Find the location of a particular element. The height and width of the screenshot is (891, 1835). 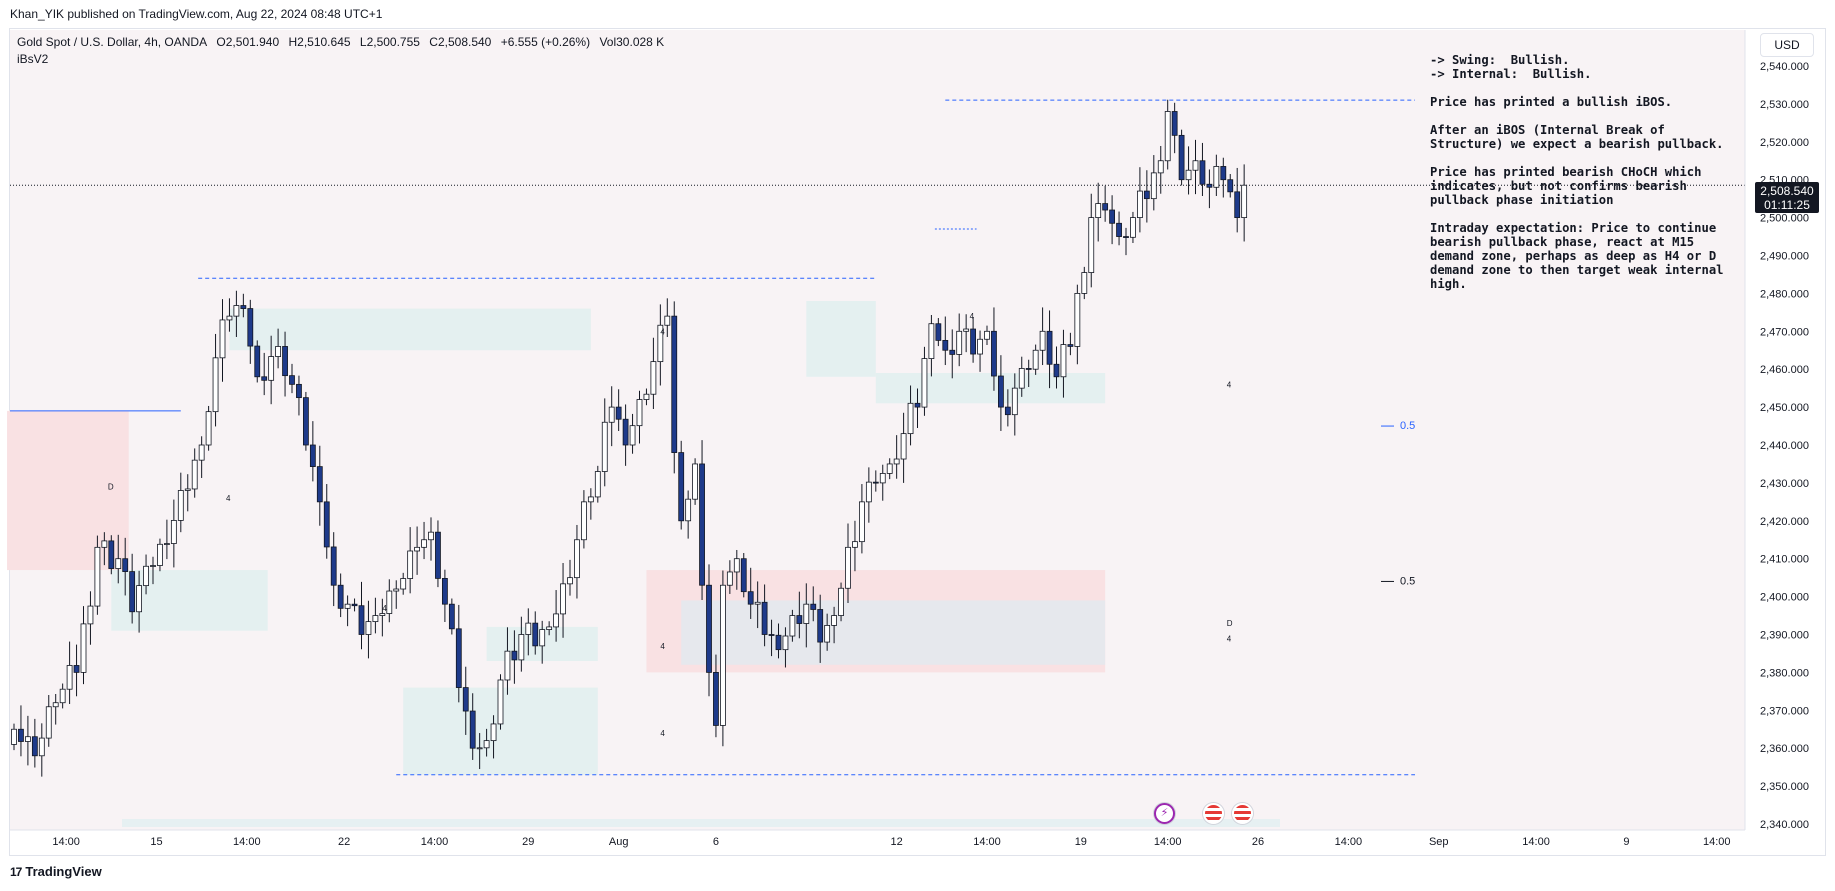

legend-symbol: Gold Spot / U.S. Dollar, 4h, OANDA is located at coordinates (112, 42).